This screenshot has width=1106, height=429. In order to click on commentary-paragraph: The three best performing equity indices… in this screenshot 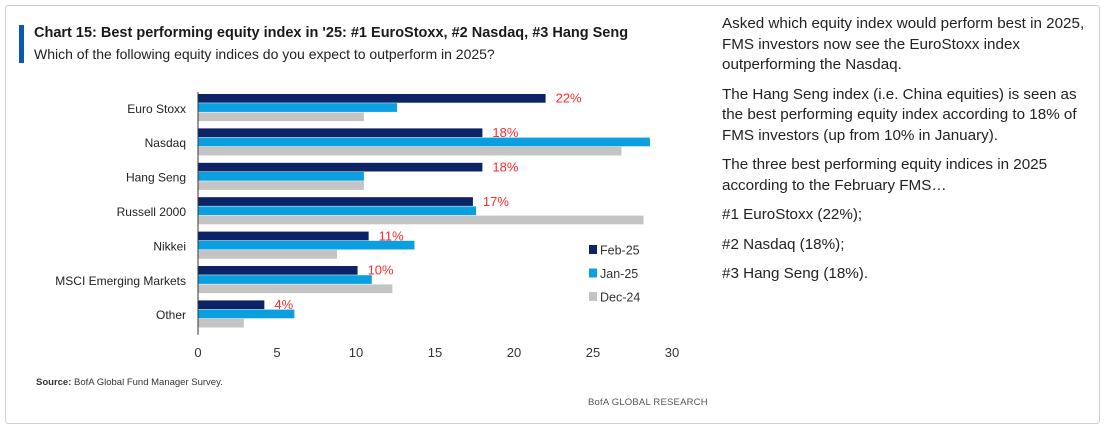, I will do `click(885, 175)`.